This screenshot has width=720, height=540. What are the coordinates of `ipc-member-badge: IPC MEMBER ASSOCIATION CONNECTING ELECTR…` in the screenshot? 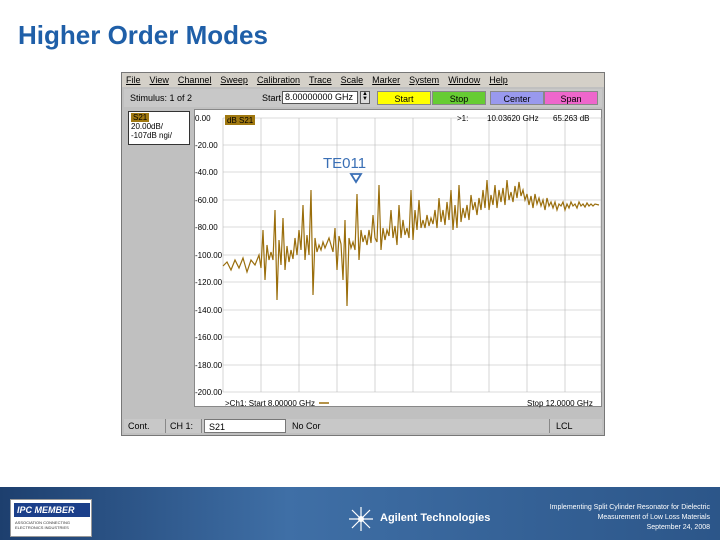 It's located at (51, 518).